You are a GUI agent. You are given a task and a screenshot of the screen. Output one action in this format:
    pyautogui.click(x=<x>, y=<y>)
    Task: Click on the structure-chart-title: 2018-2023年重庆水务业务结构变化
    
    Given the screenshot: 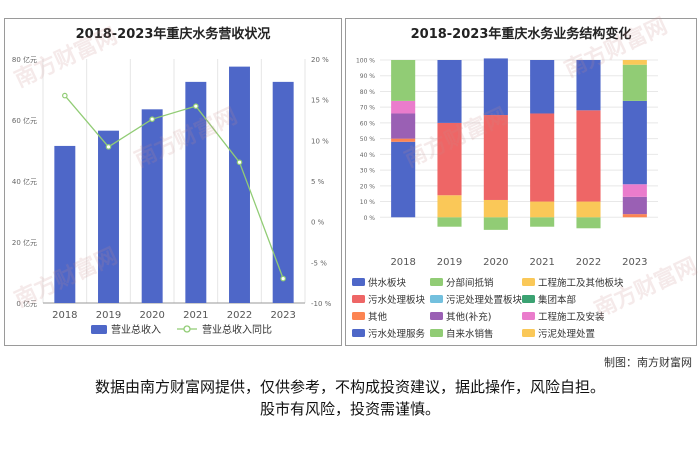 What is the action you would take?
    pyautogui.click(x=521, y=34)
    